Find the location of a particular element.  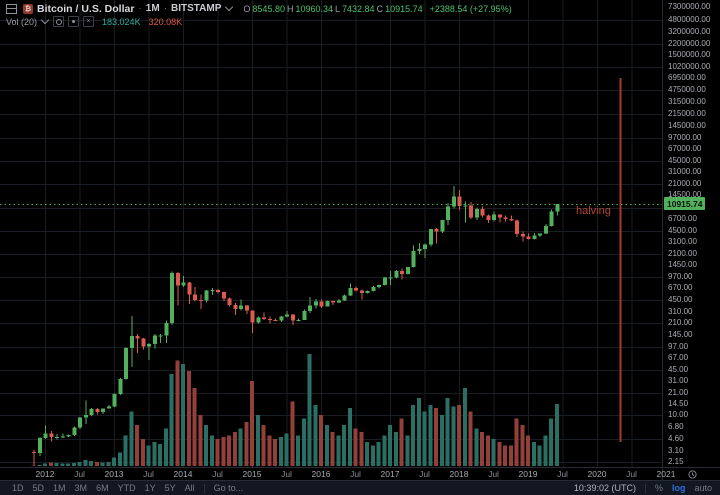

volume-indicator-label: Vol (20) is located at coordinates (22, 21).